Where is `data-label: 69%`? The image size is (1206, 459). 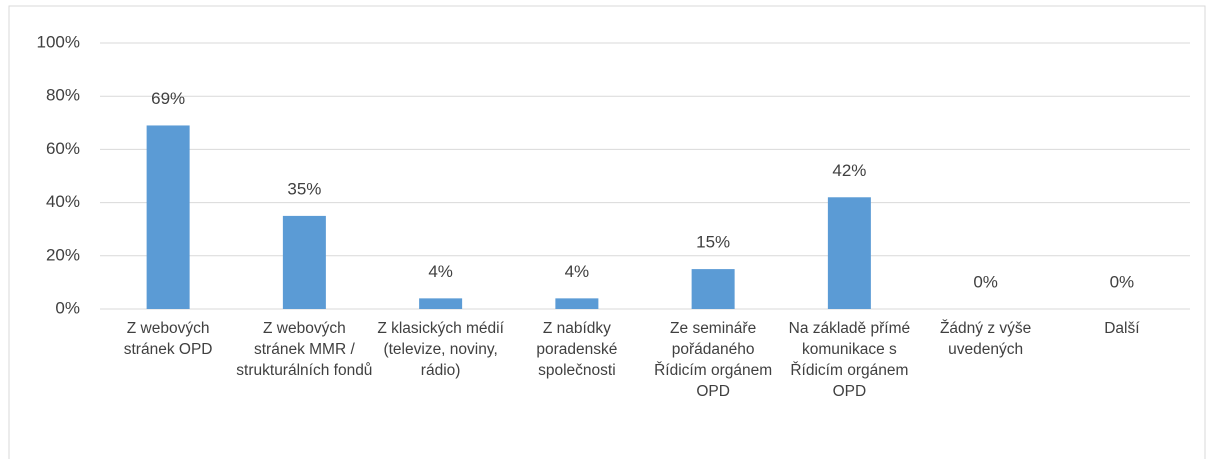 data-label: 69% is located at coordinates (168, 98).